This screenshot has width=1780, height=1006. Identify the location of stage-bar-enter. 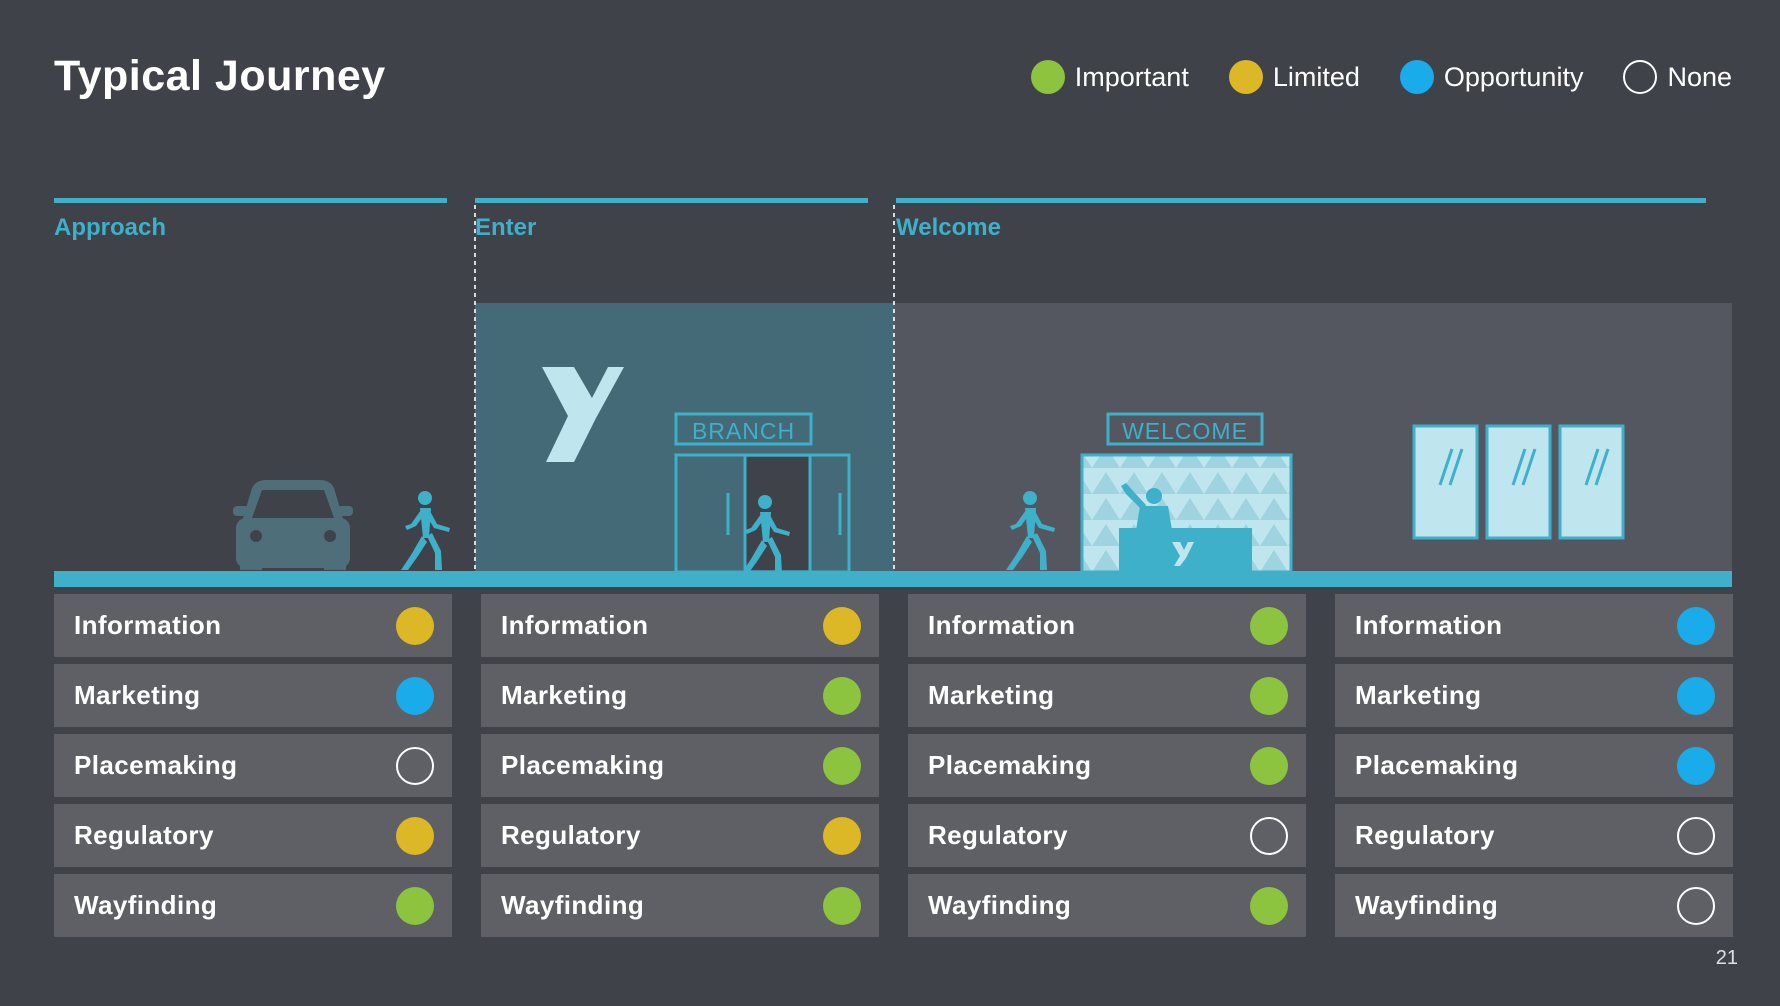
(671, 200).